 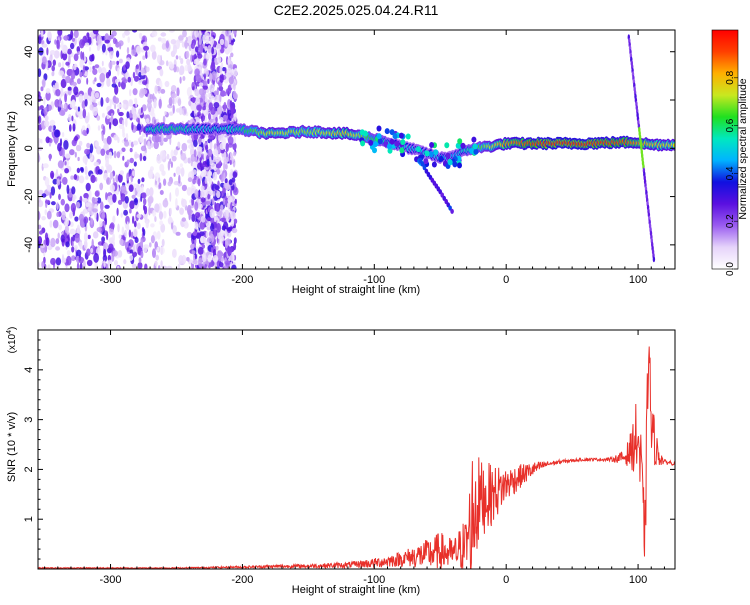 What do you see at coordinates (730, 125) in the screenshot?
I see `colorbar-tick-label: 0.6` at bounding box center [730, 125].